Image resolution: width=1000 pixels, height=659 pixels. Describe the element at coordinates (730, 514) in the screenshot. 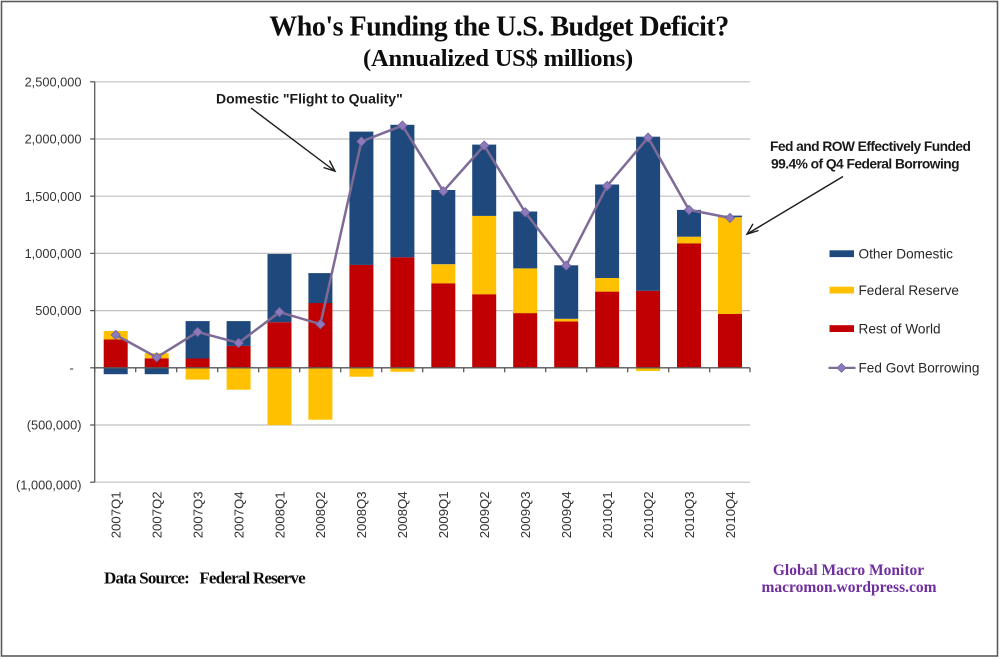

I see `svg-text: 2010Q4` at that location.